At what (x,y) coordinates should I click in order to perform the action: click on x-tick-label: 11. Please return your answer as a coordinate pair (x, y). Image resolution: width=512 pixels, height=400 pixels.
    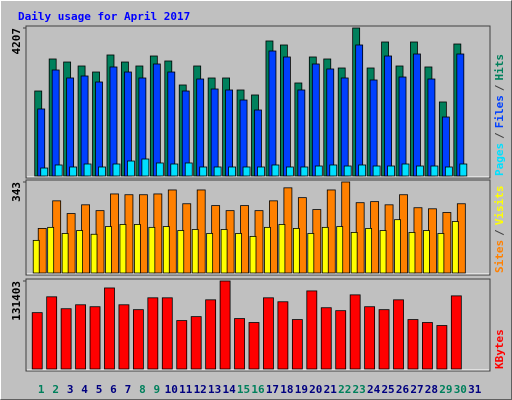
    Looking at the image, I should click on (186, 389).